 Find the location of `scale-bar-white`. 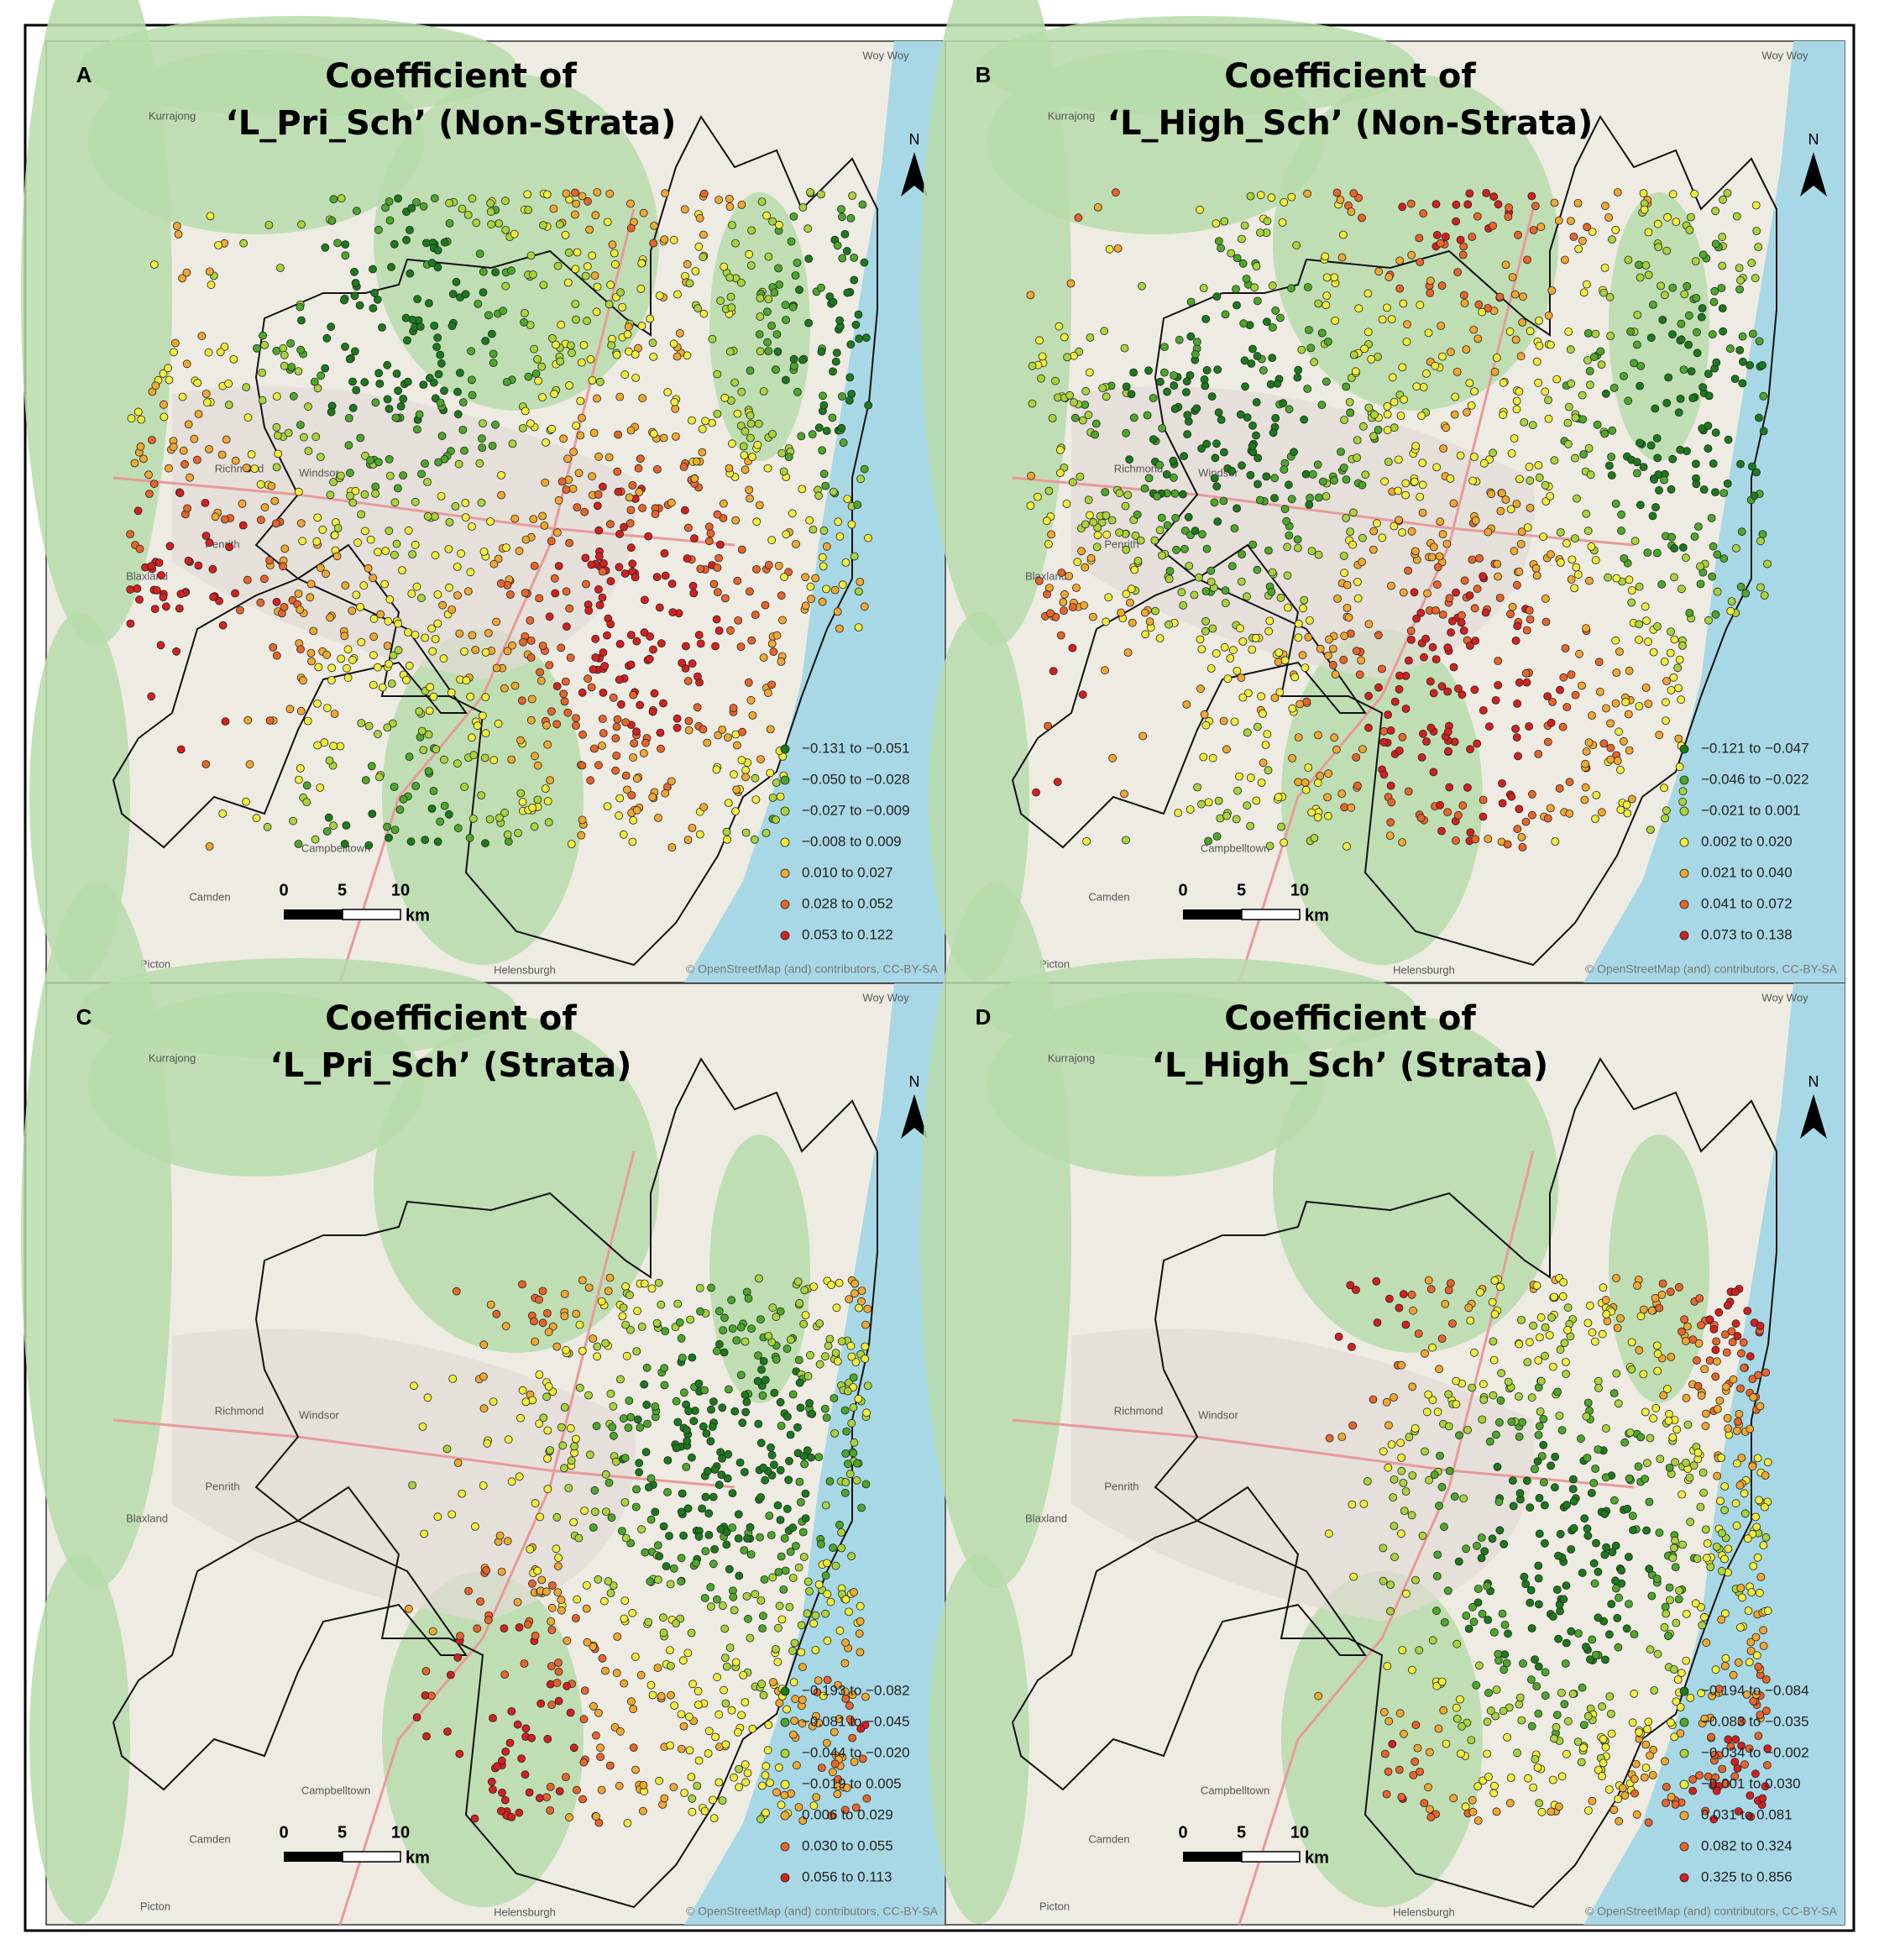

scale-bar-white is located at coordinates (371, 914).